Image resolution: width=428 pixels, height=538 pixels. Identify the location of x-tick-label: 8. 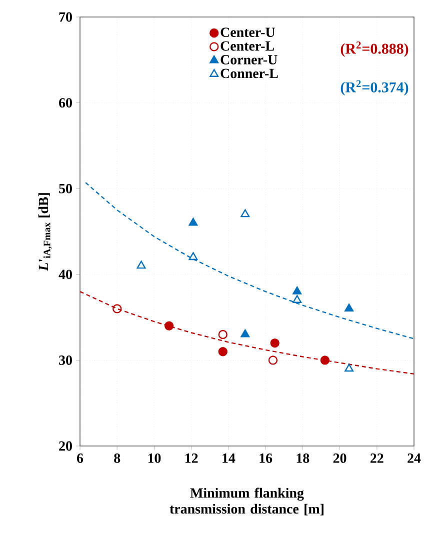
(117, 458).